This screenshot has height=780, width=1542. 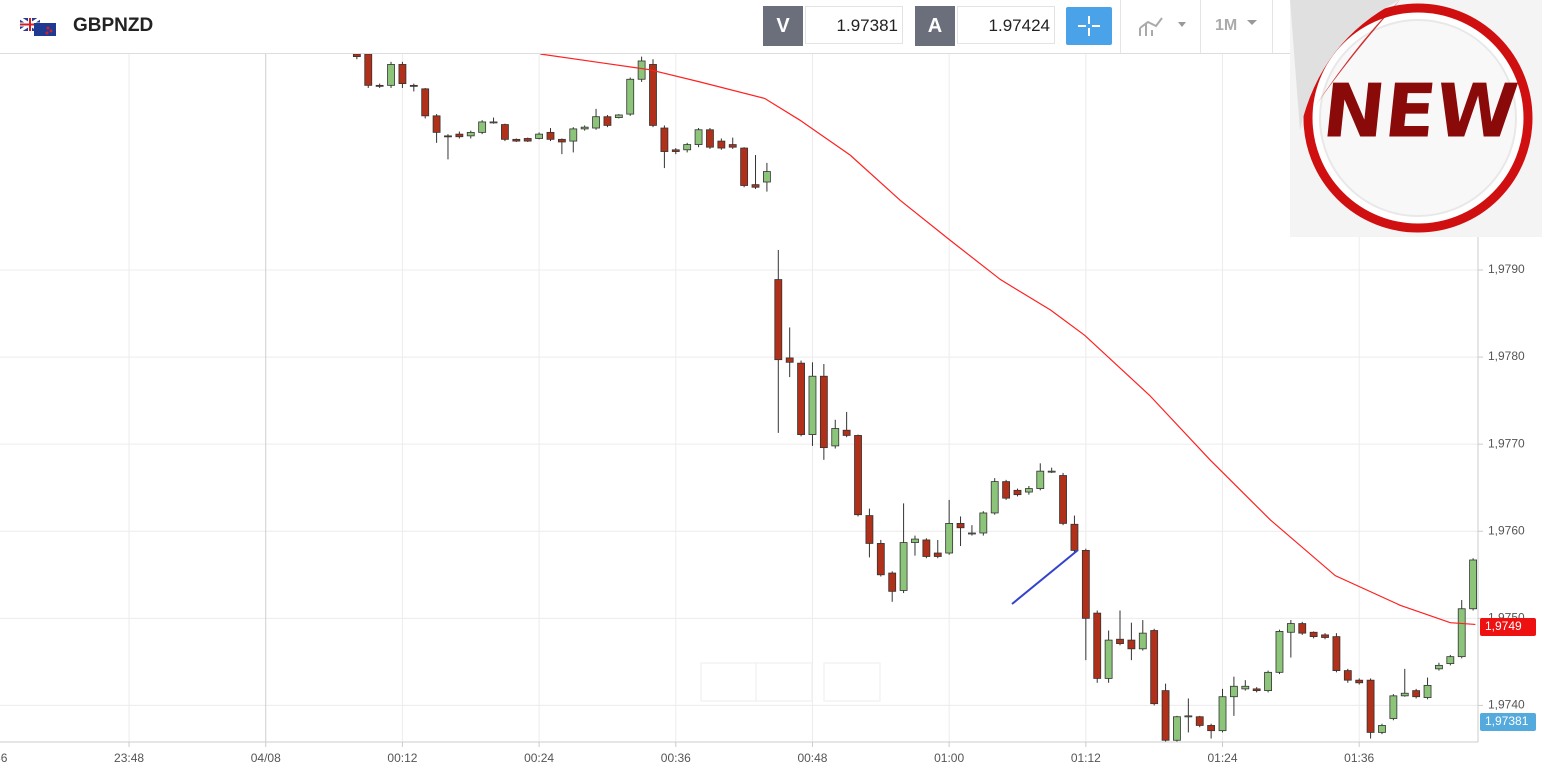 I want to click on y-tick-label: 1,9790, so click(x=1506, y=269).